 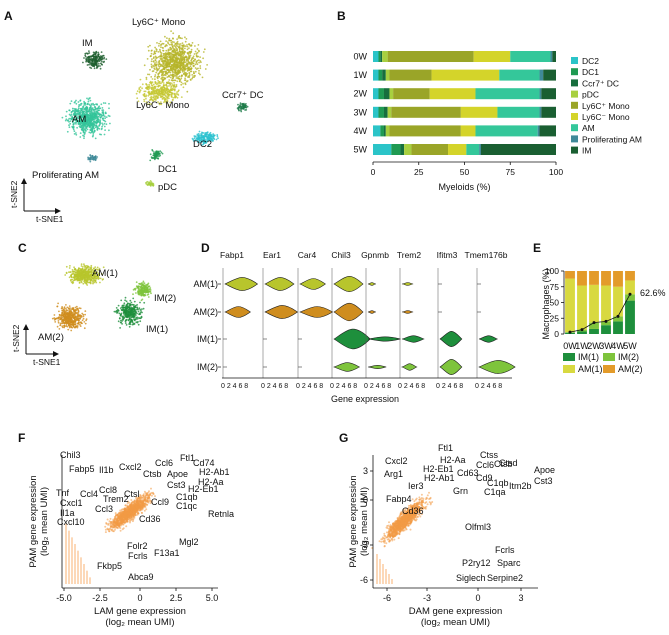 What do you see at coordinates (489, 386) in the screenshot?
I see `x-tick-label: 4` at bounding box center [489, 386].